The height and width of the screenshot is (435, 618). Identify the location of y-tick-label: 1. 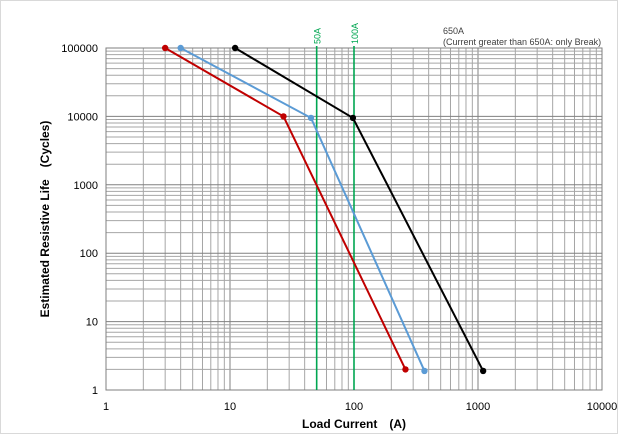
(95, 391).